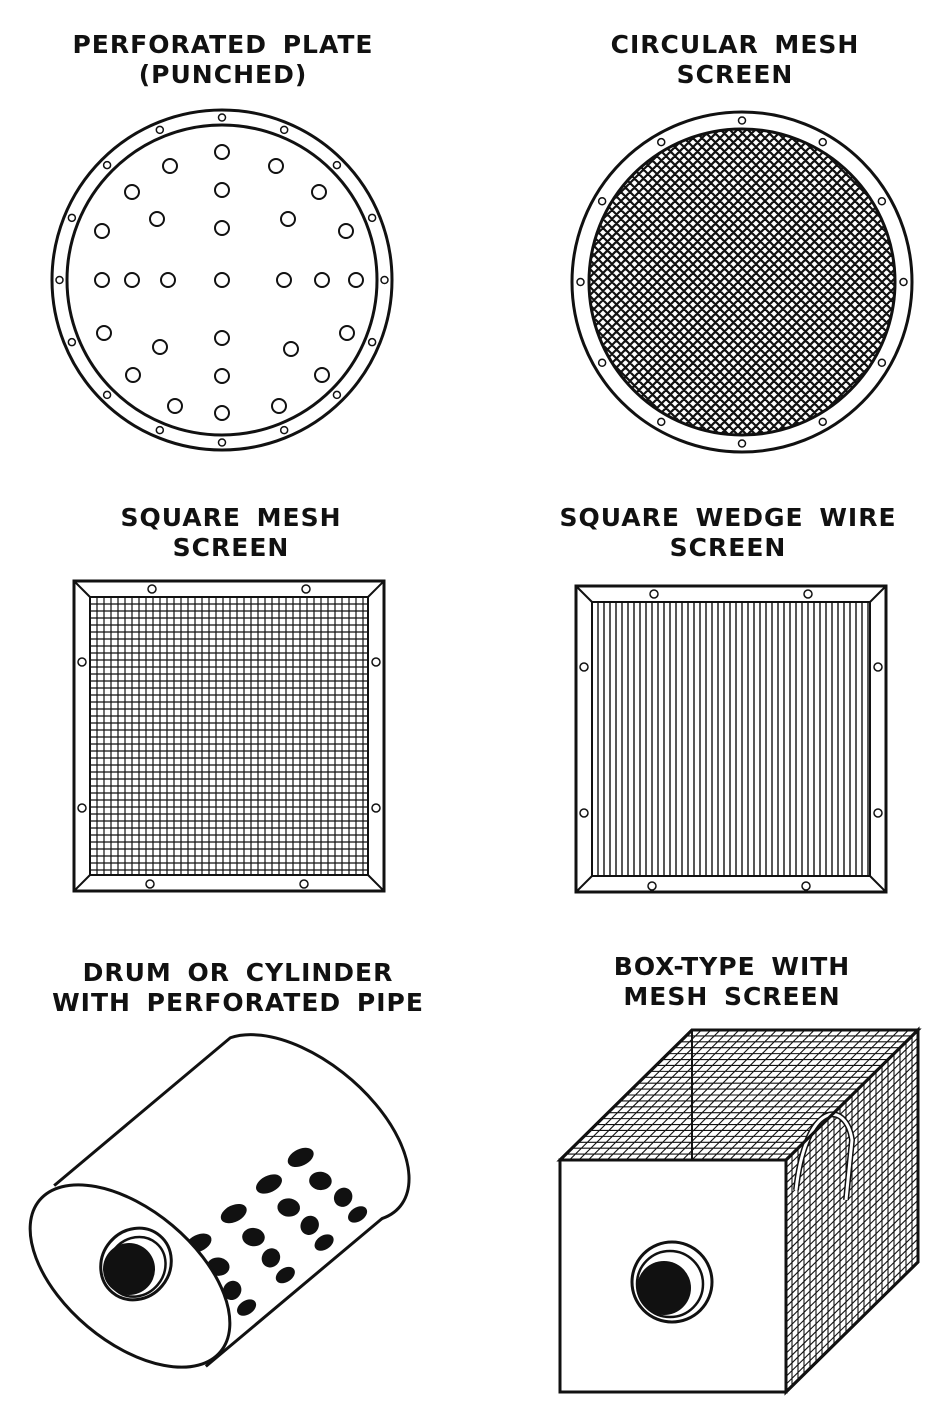 The width and height of the screenshot is (947, 1423). I want to click on wedge-wire-illustration, so click(731, 739).